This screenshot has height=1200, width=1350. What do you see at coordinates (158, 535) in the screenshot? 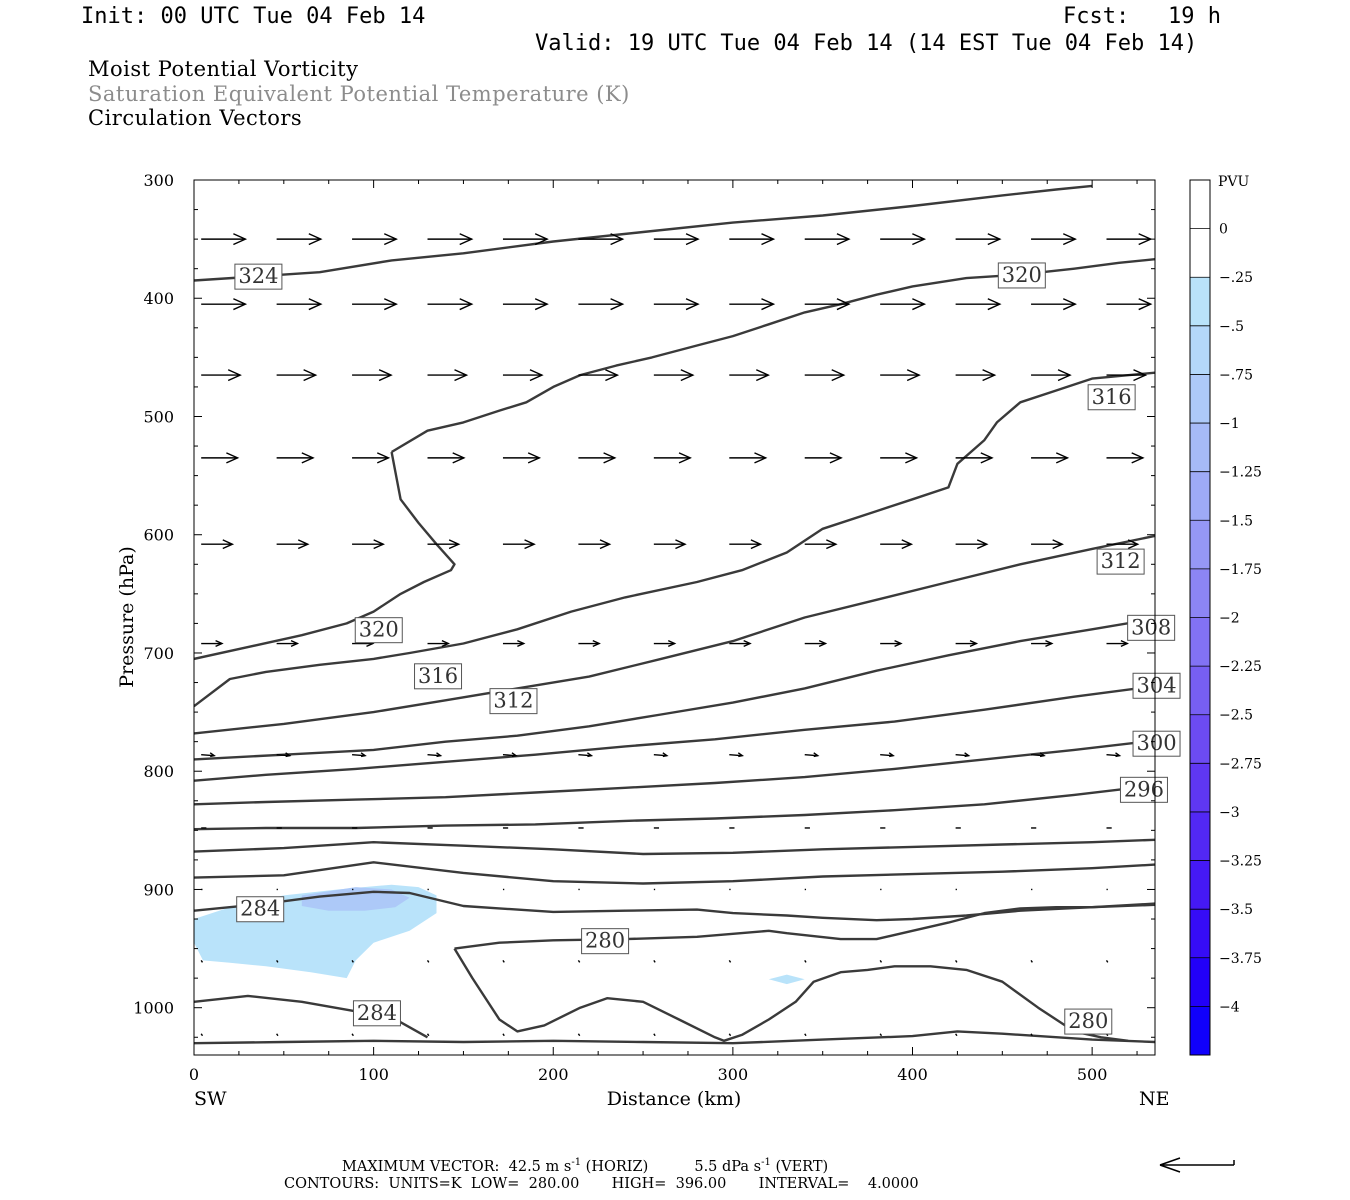
I see `y-tick-label-3: 600` at bounding box center [158, 535].